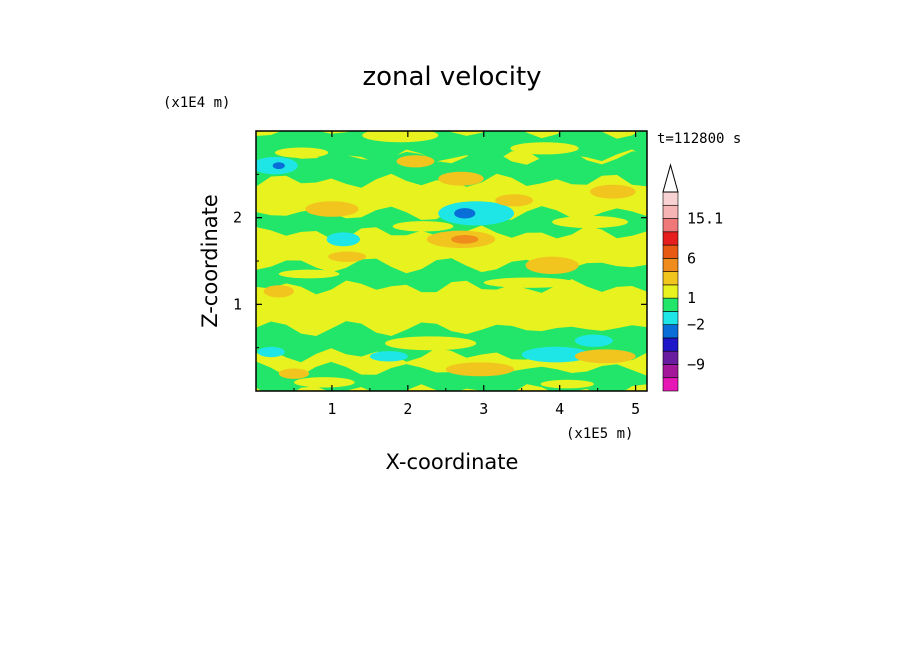  Describe the element at coordinates (407, 409) in the screenshot. I see `x-tick-label: 2` at that location.